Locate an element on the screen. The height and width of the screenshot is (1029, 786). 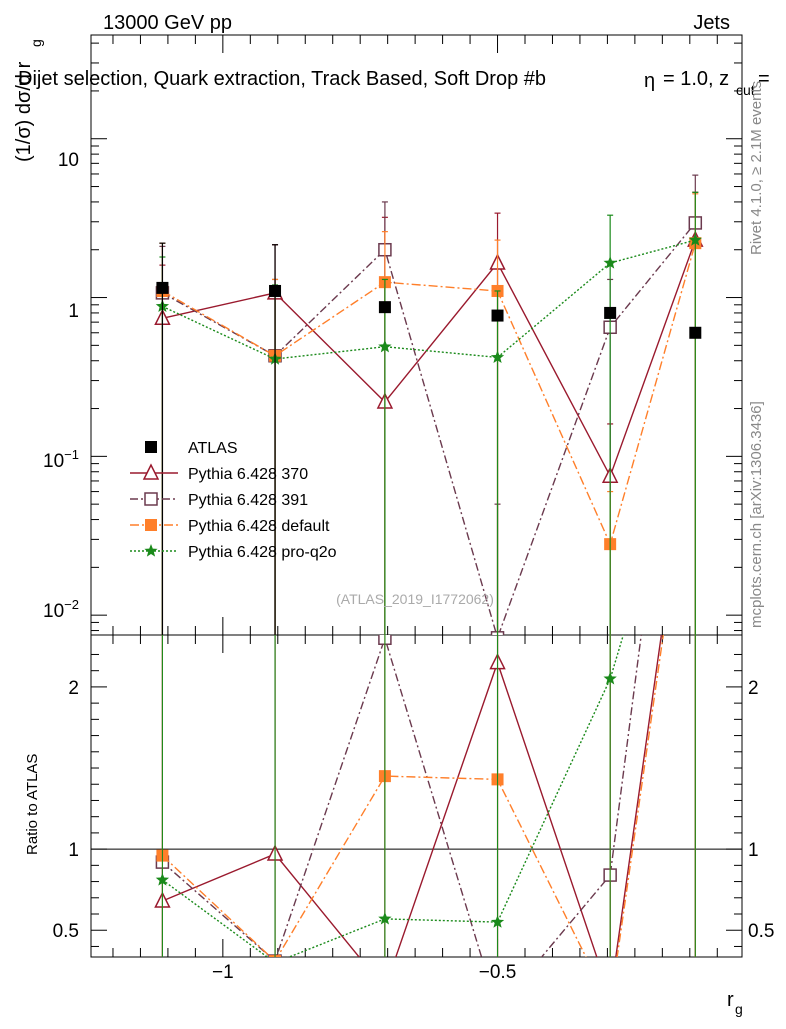
ratio-tick-label: 1 is located at coordinates (73, 850).